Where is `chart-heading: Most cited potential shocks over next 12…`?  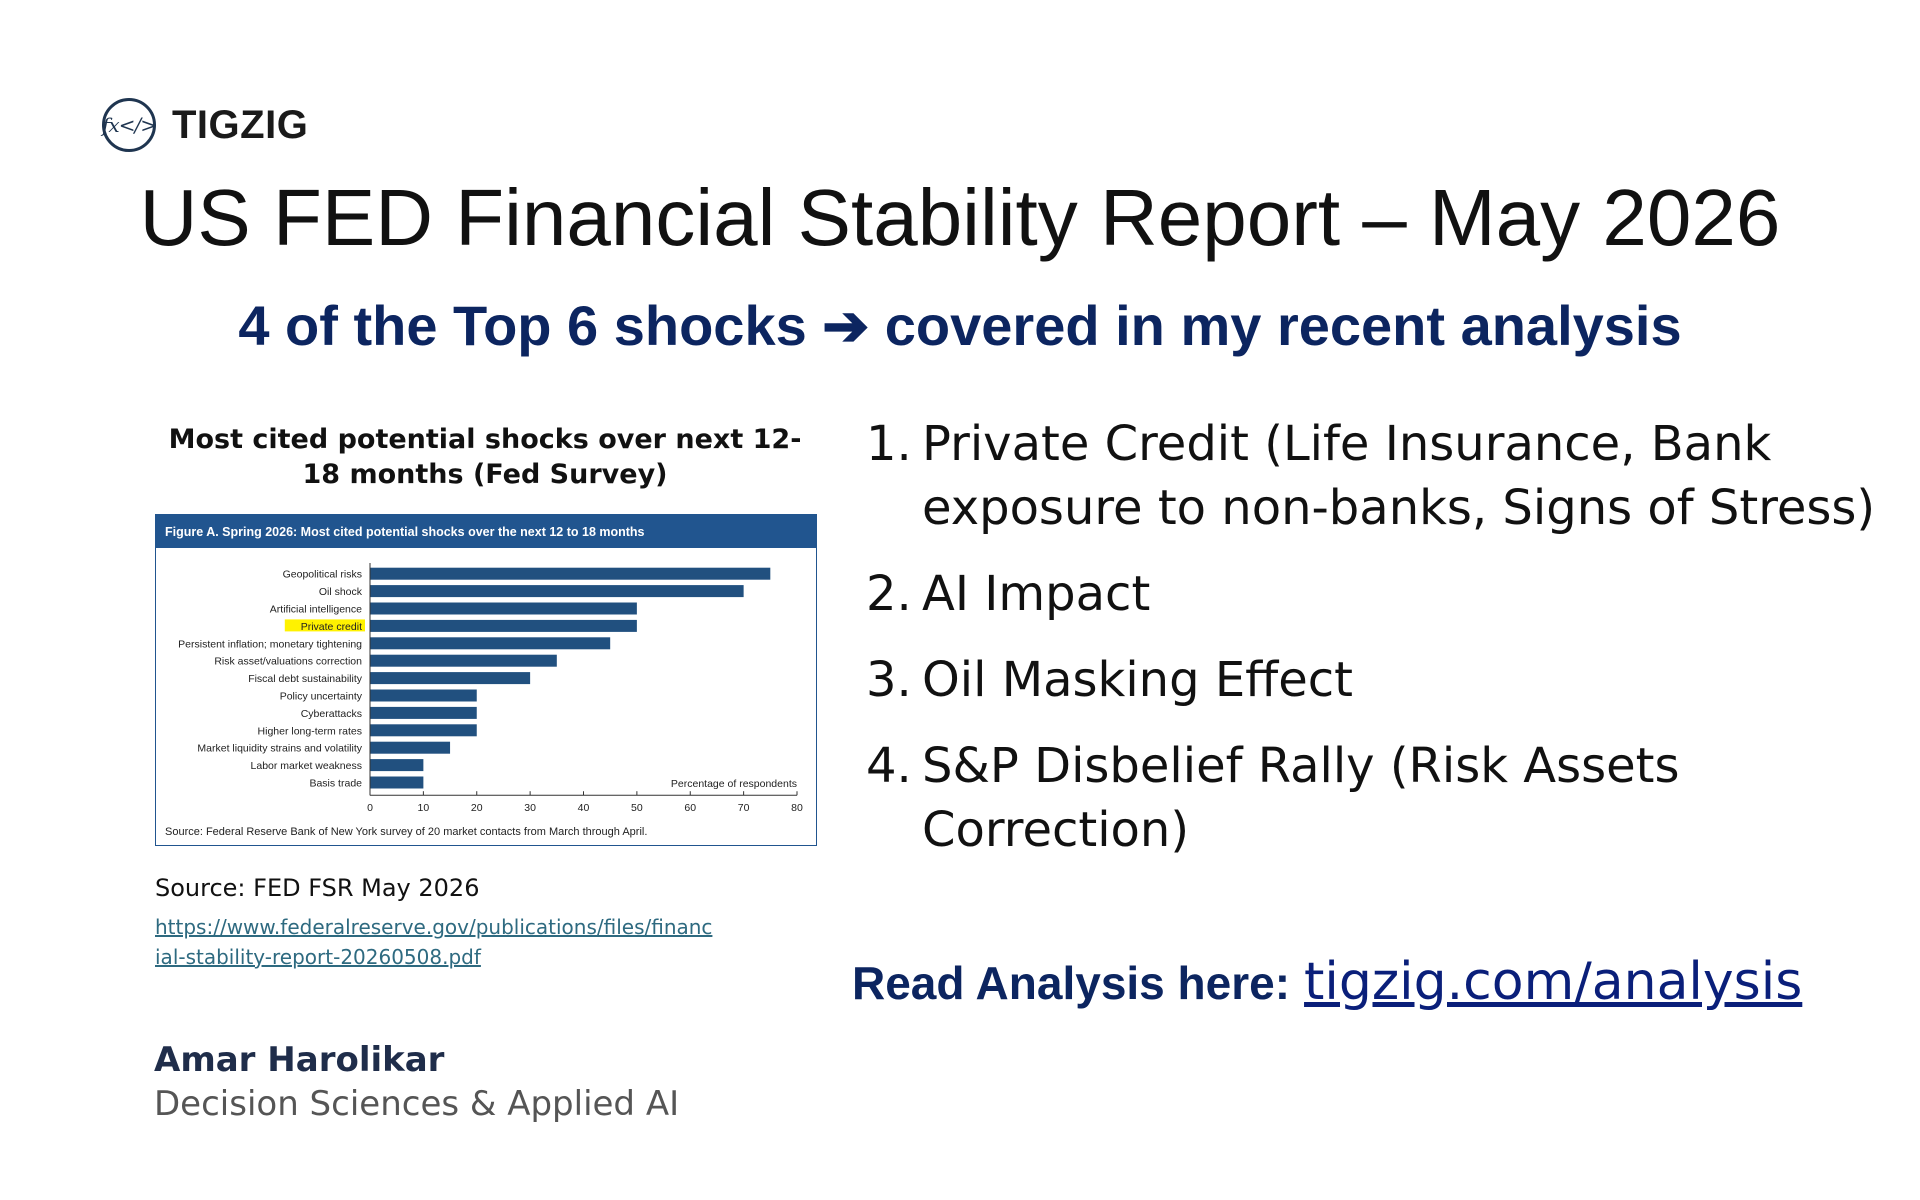
chart-heading: Most cited potential shocks over next 12… is located at coordinates (485, 457).